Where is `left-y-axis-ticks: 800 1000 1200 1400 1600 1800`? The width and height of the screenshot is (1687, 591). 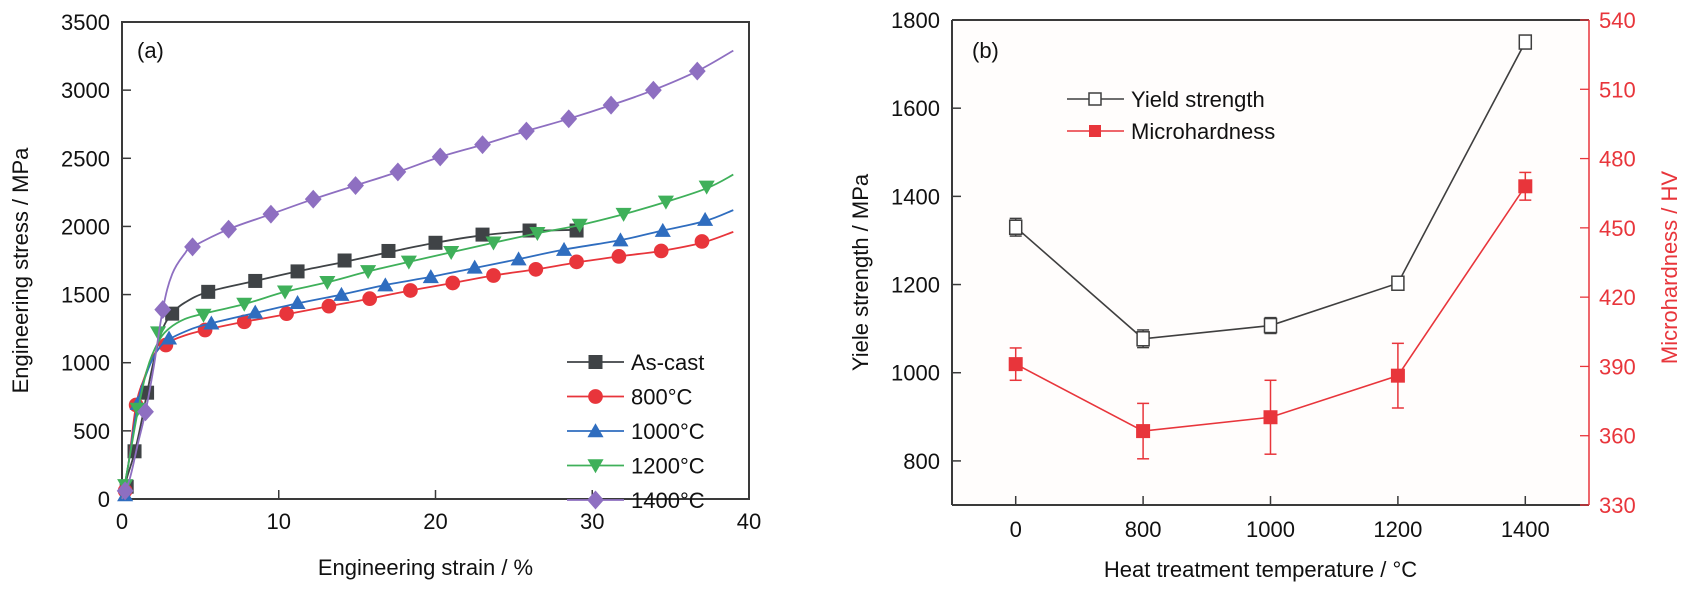
left-y-axis-ticks: 800 1000 1200 1400 1600 1800 is located at coordinates (926, 241).